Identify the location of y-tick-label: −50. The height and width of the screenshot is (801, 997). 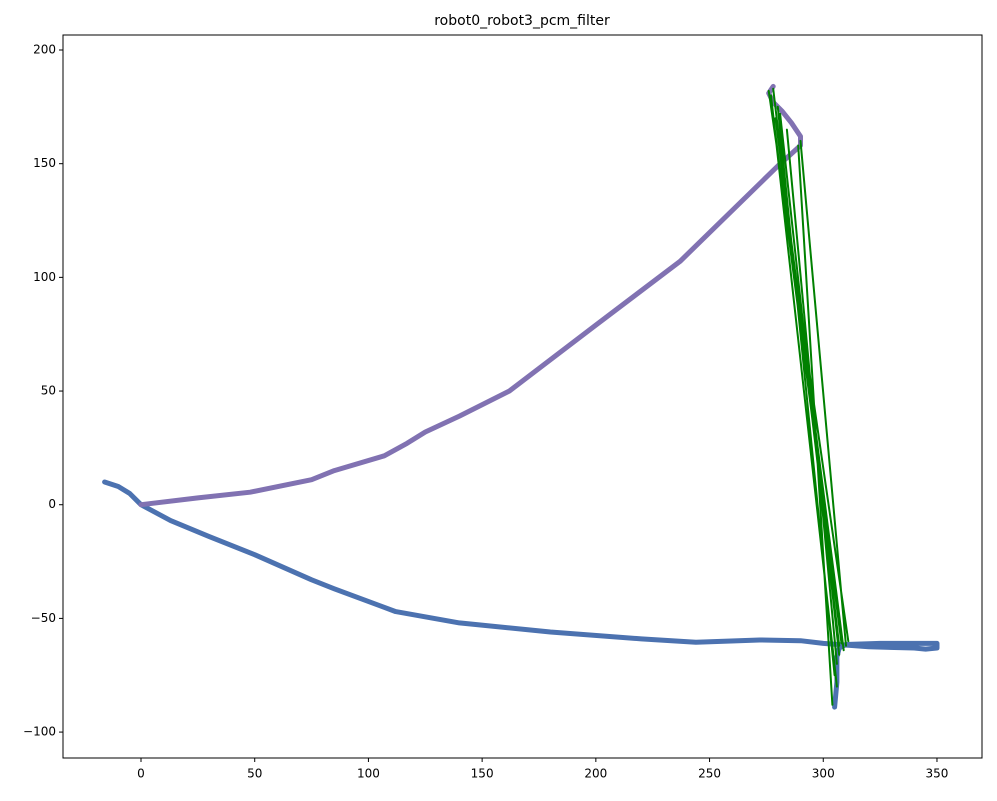
(43, 618).